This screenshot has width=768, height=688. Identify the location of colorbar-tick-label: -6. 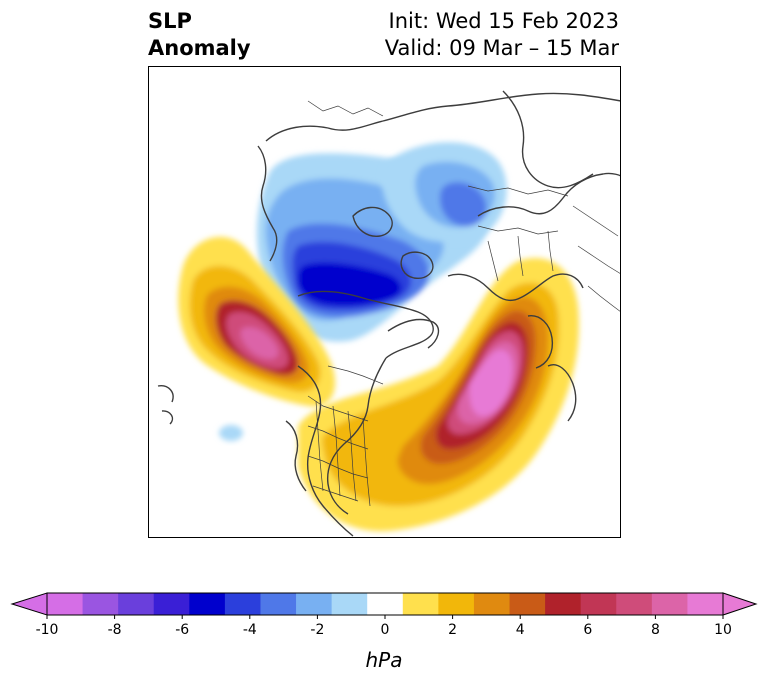
(182, 630).